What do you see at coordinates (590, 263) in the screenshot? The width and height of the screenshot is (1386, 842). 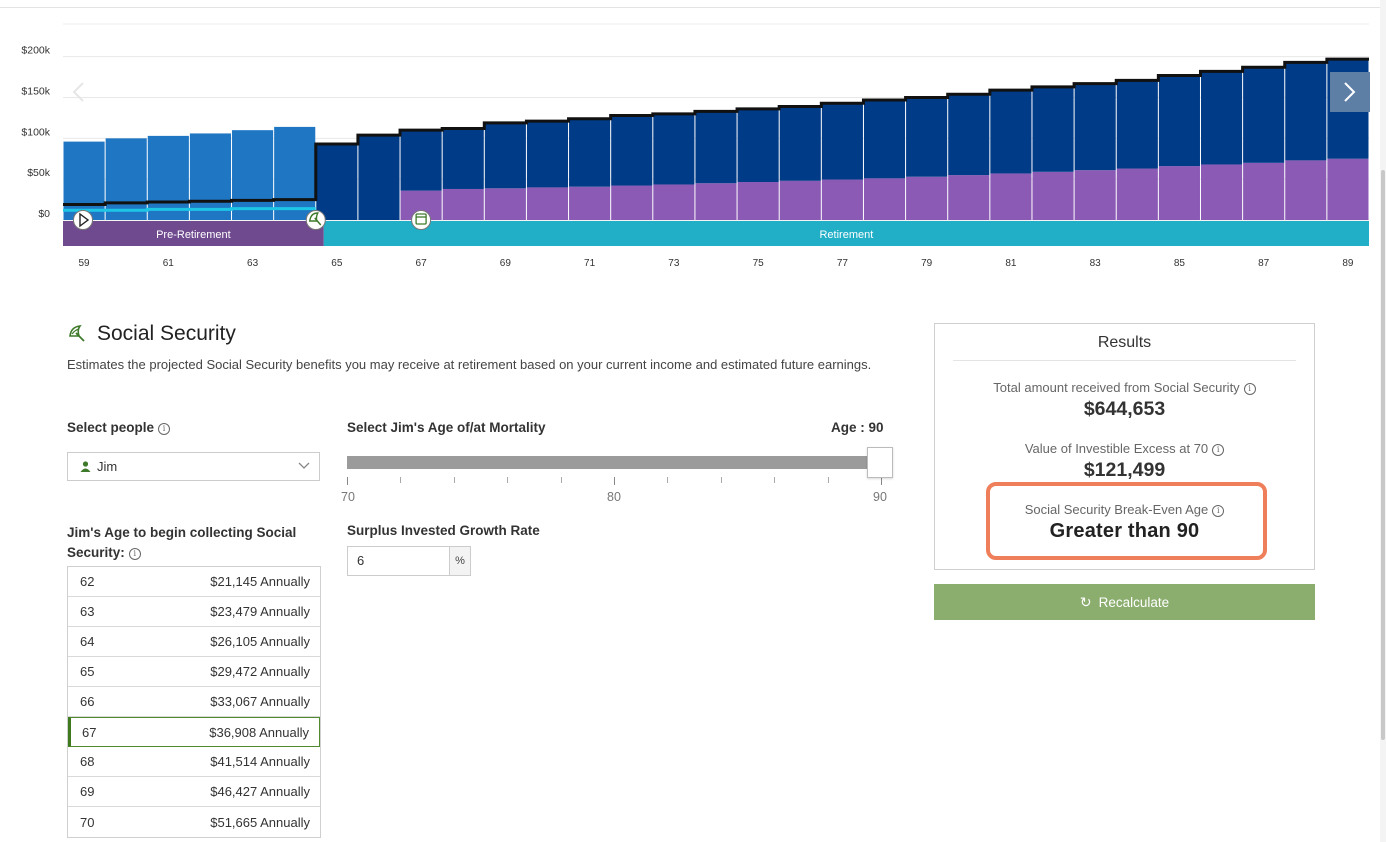 I see `x-tick-label: 71` at bounding box center [590, 263].